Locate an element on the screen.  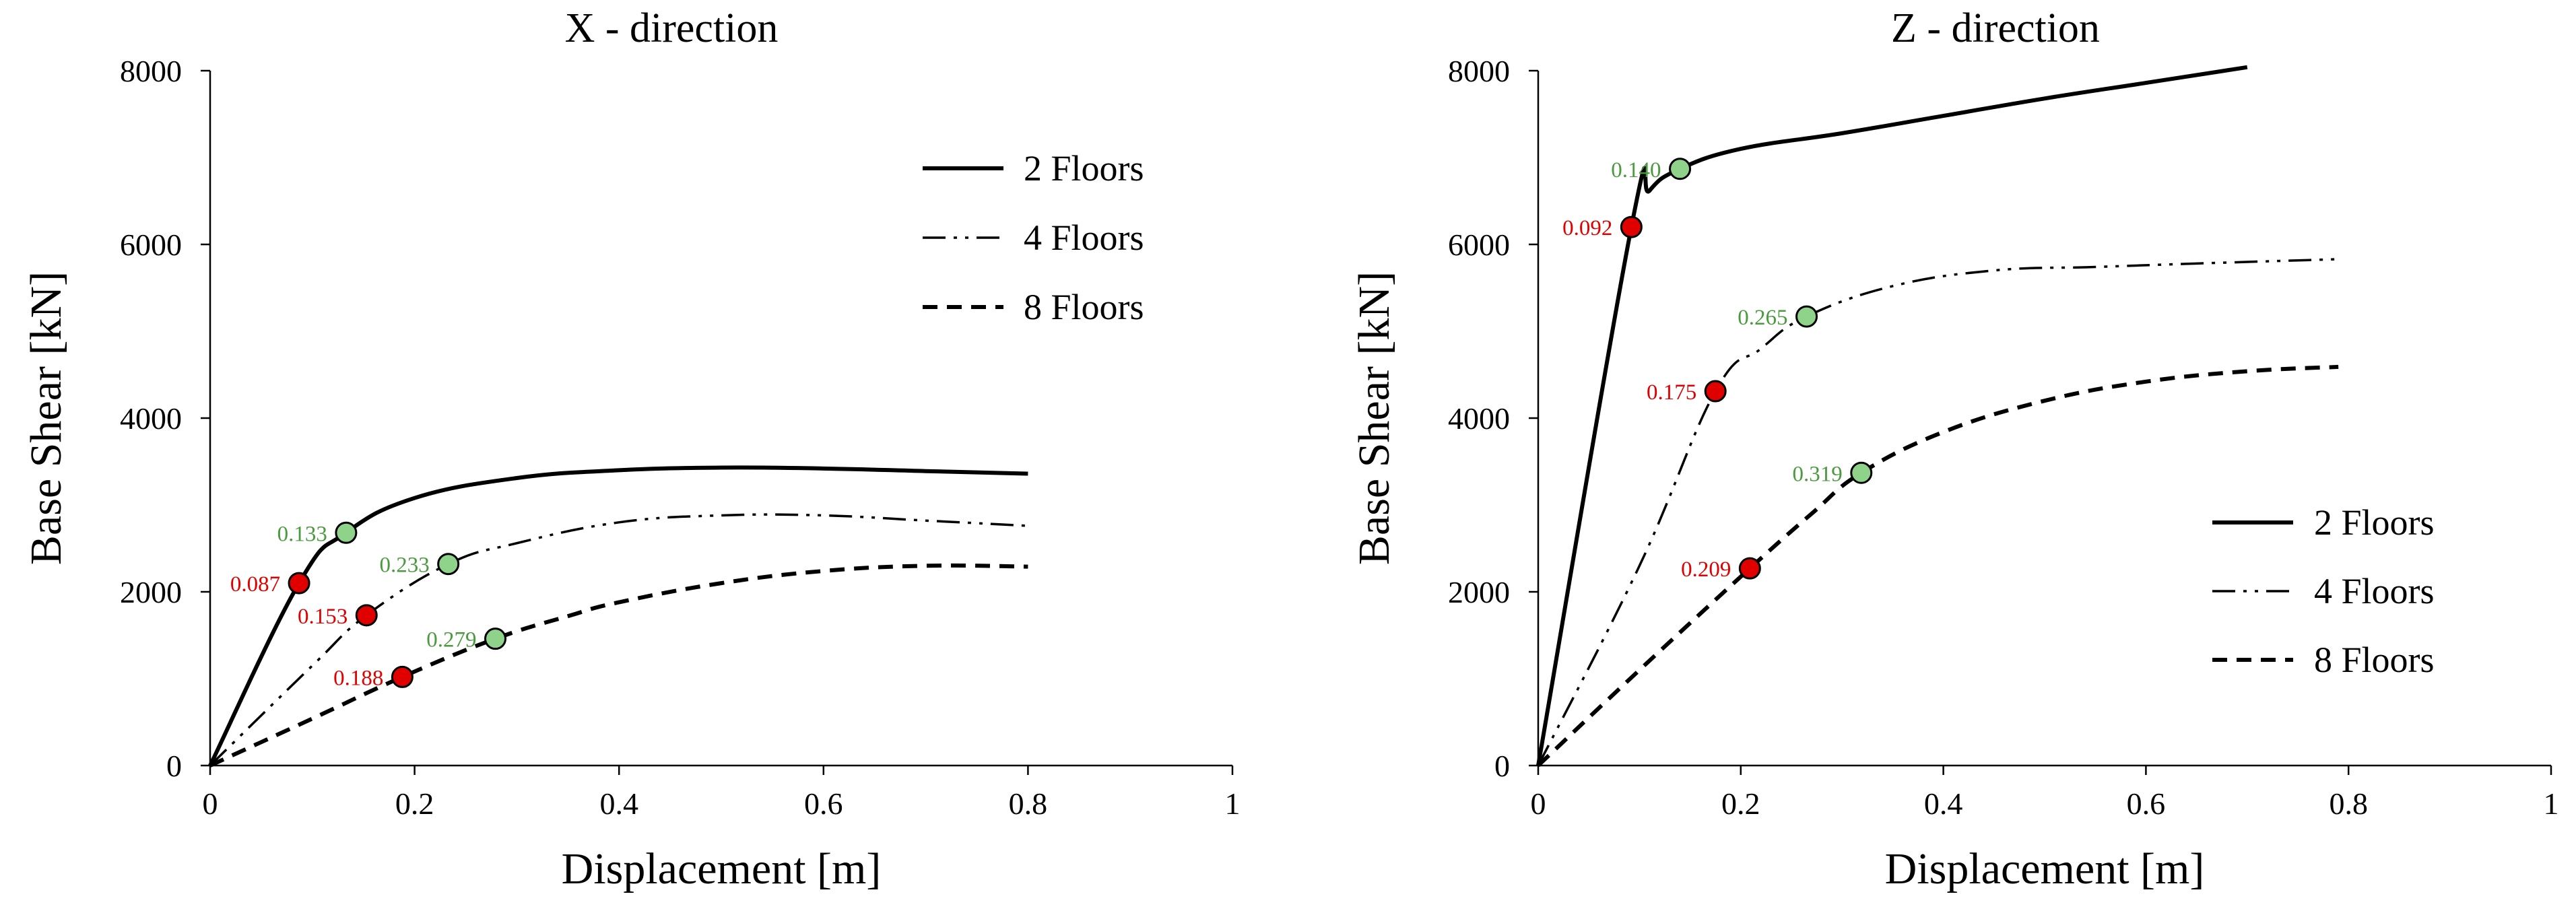
point-label: 0.188 is located at coordinates (358, 678).